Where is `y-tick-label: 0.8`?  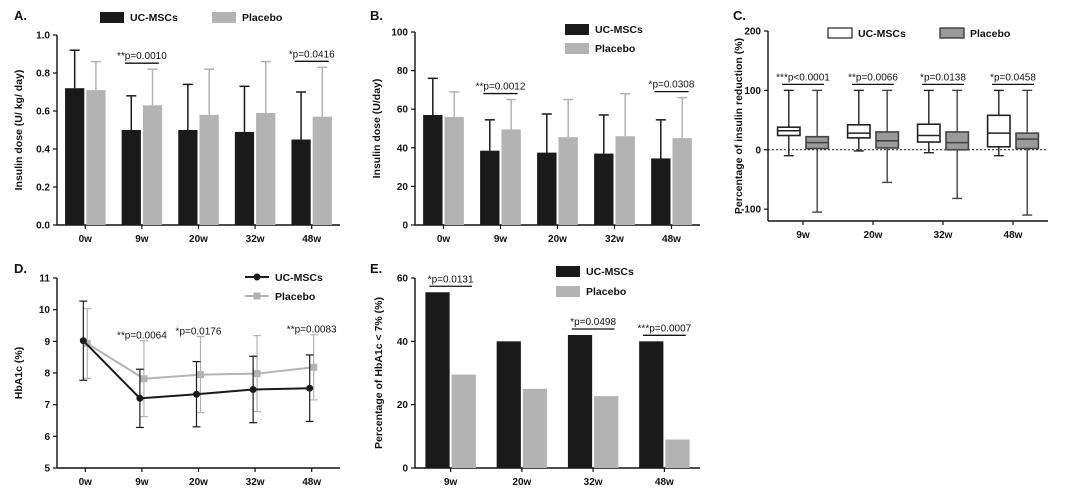
y-tick-label: 0.8 is located at coordinates (43, 74).